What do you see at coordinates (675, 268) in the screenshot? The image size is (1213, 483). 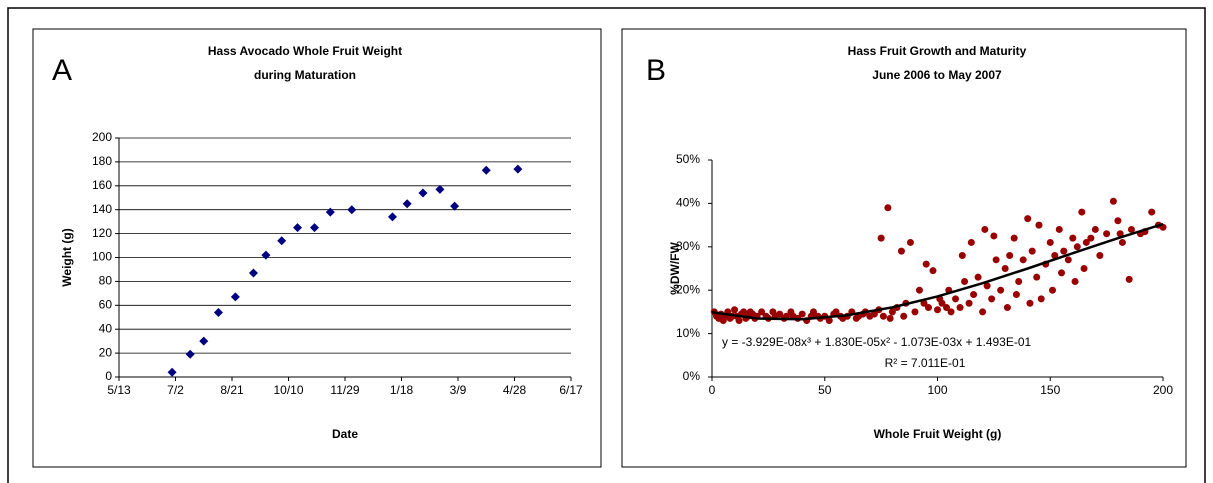 I see `y-axis-title: %DW/FW` at bounding box center [675, 268].